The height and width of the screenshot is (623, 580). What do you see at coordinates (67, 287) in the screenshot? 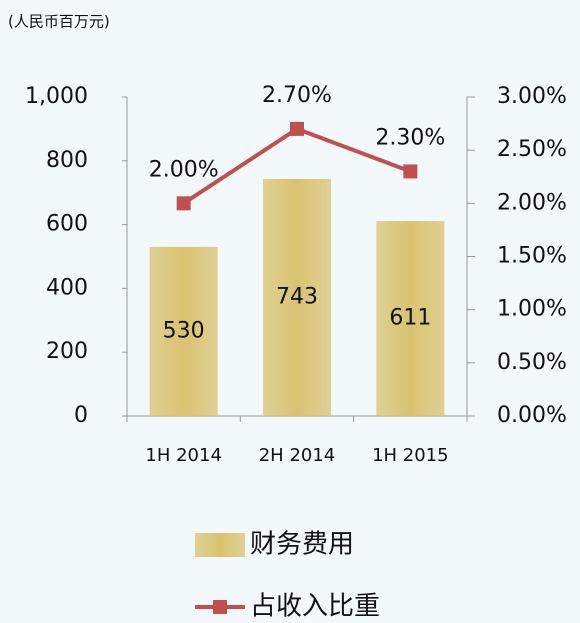
I see `y-tick-label: 400` at bounding box center [67, 287].